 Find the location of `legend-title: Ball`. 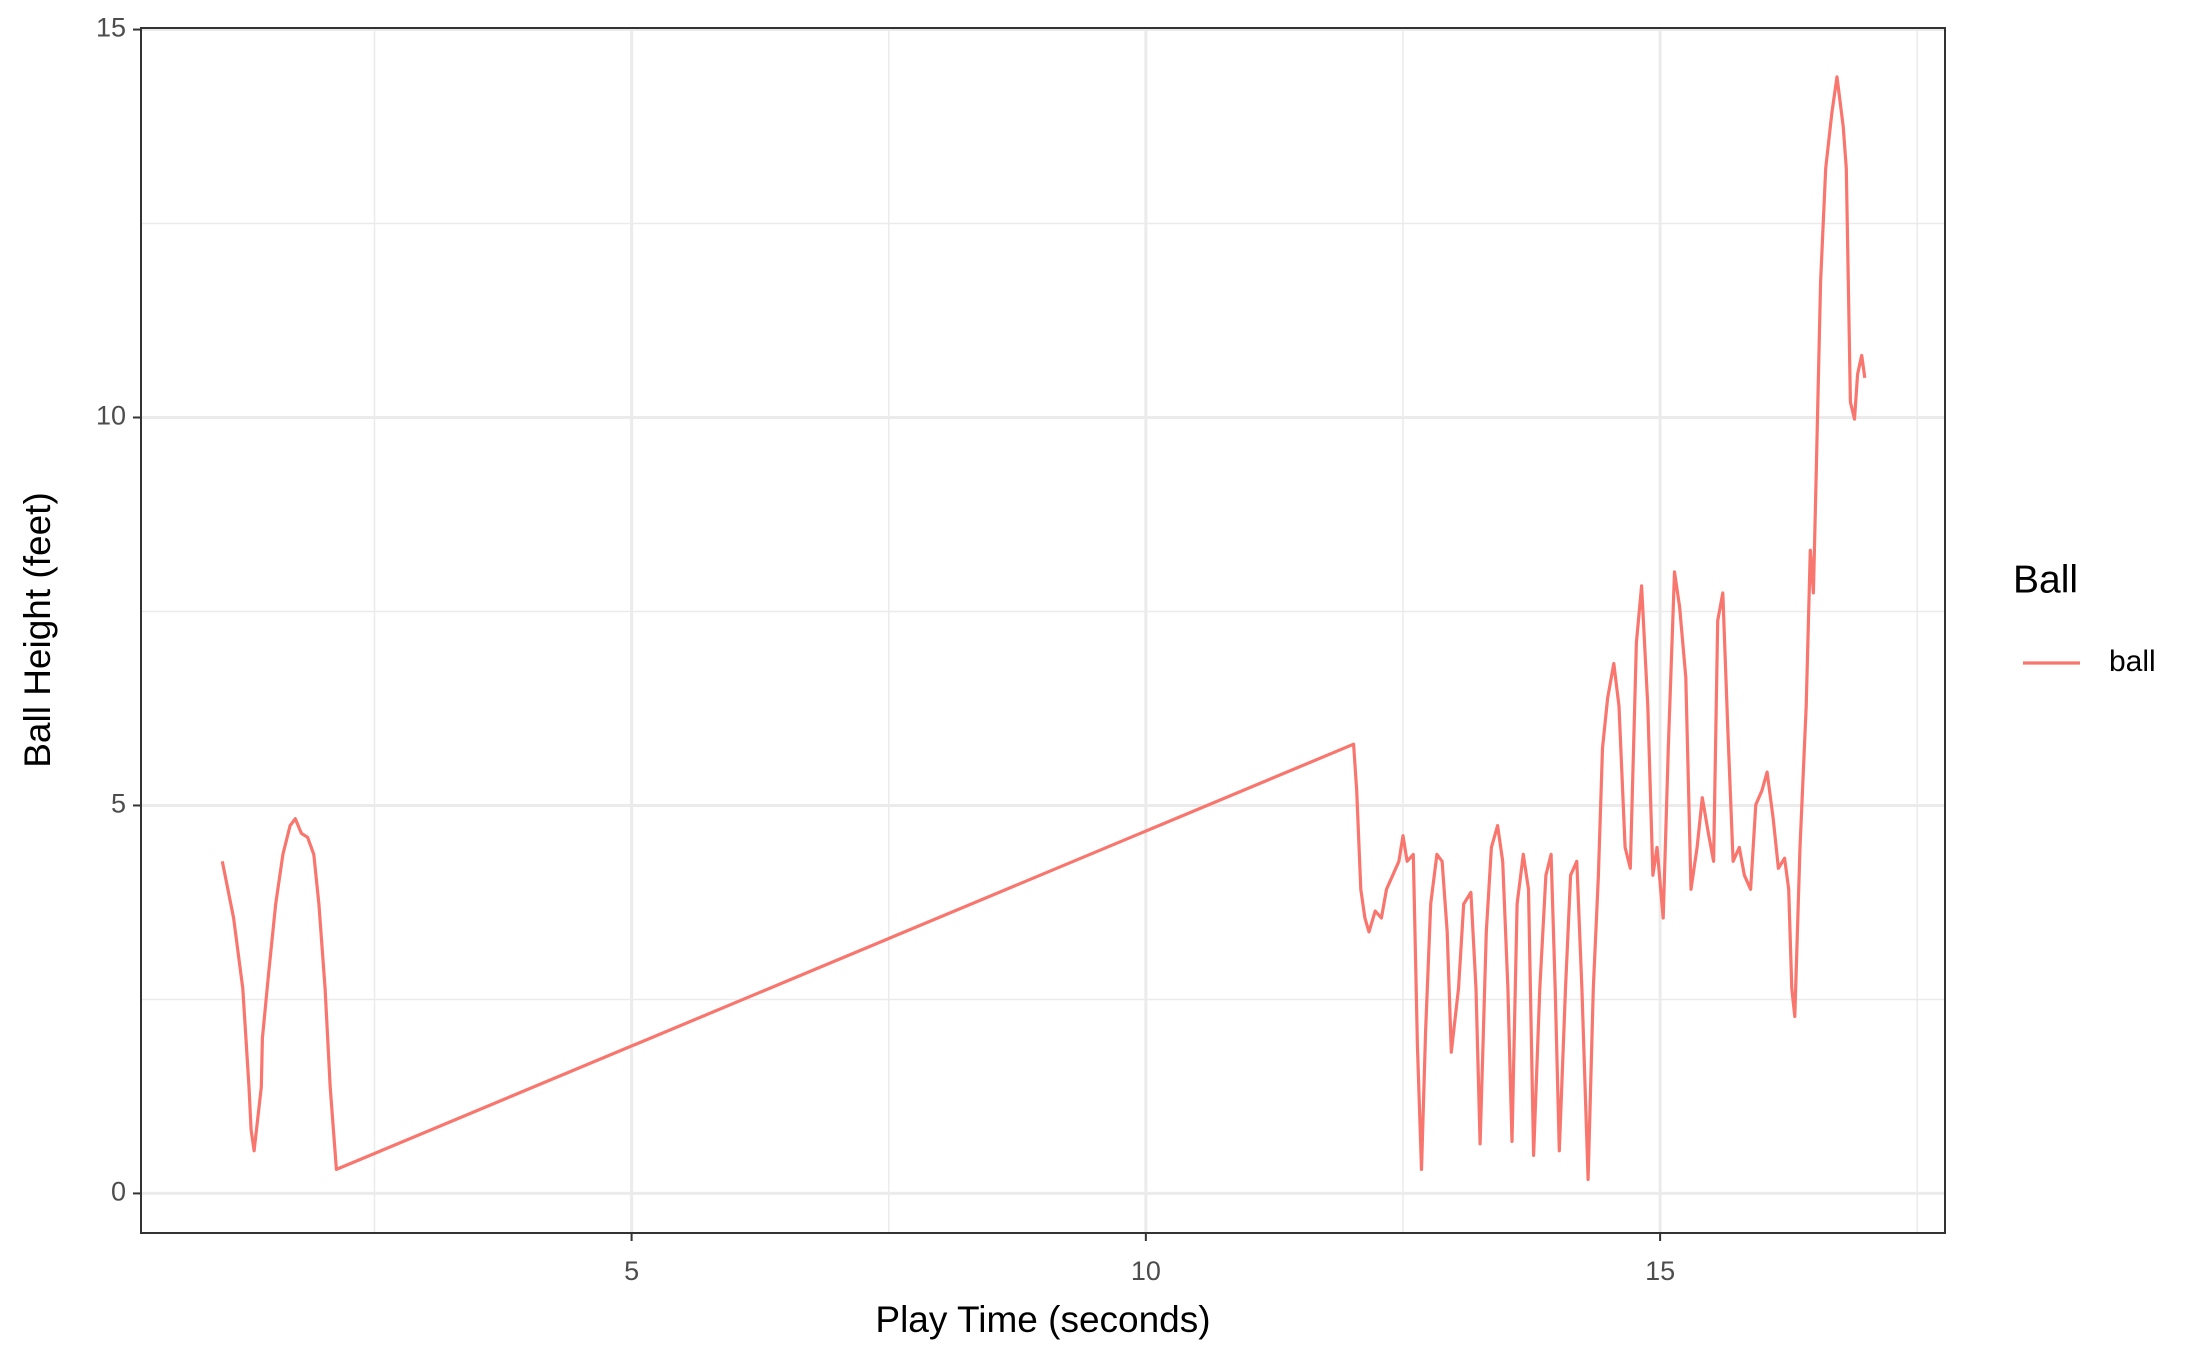

legend-title: Ball is located at coordinates (2045, 579).